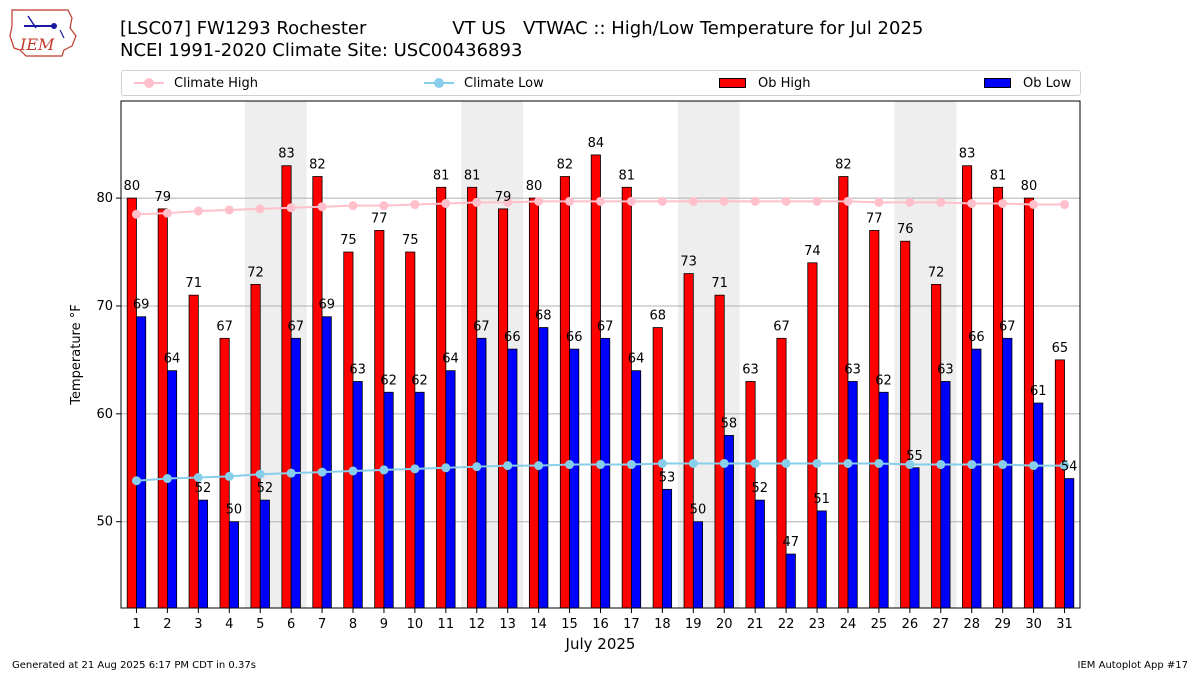 Image resolution: width=1200 pixels, height=675 pixels. I want to click on ob-low-value-label: 50, so click(234, 510).